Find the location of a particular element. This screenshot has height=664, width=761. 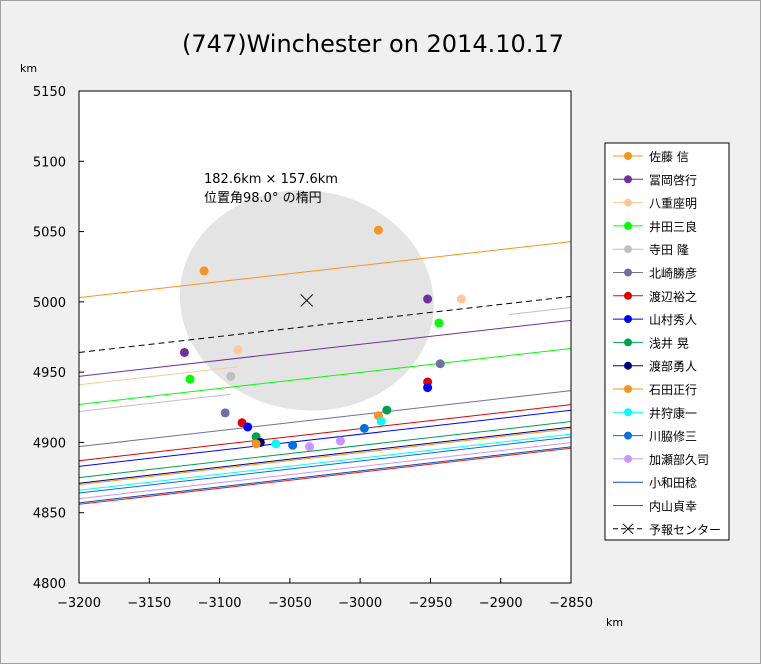

x-tick-label-7: −2850 is located at coordinates (571, 603).